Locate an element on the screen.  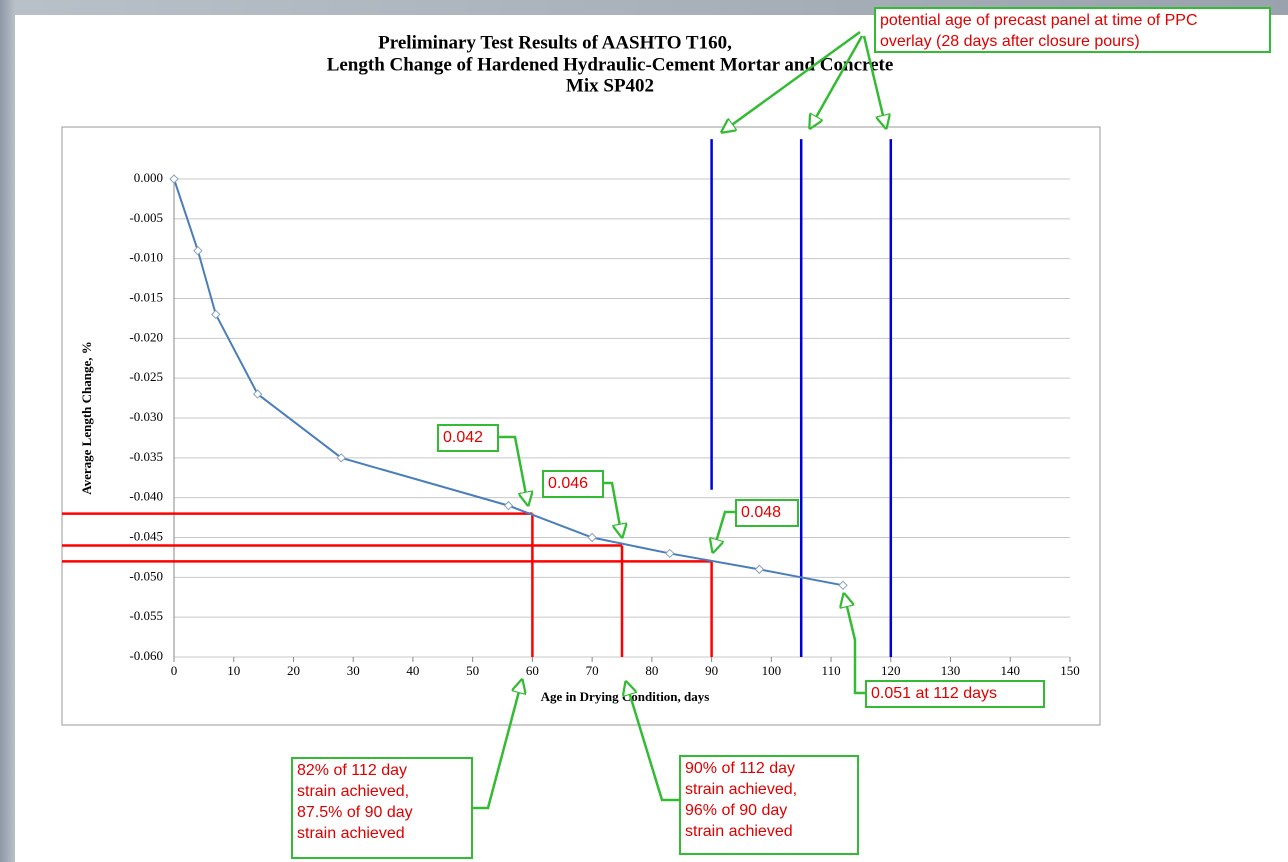
y-tick-label: -0.030 is located at coordinates (146, 416).